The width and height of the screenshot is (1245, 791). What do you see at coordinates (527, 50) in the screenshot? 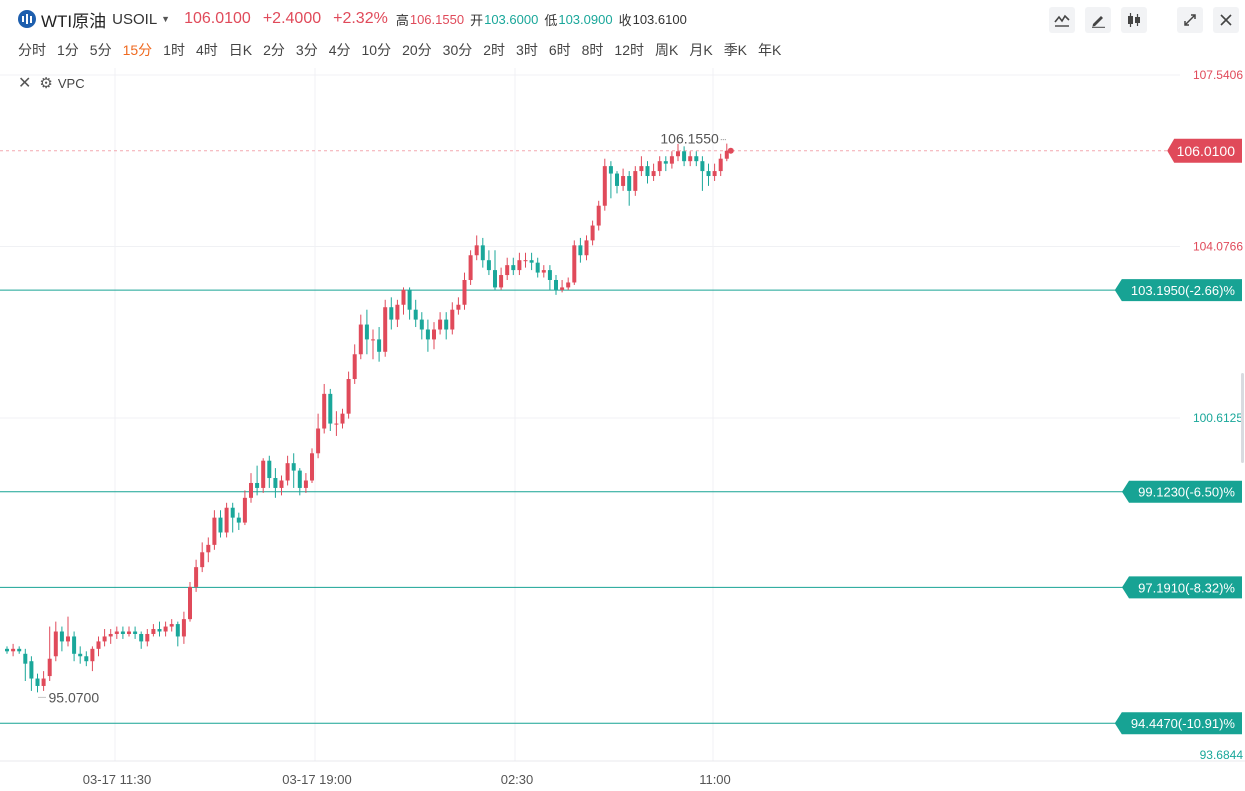
I see `period-tab: 3时` at bounding box center [527, 50].